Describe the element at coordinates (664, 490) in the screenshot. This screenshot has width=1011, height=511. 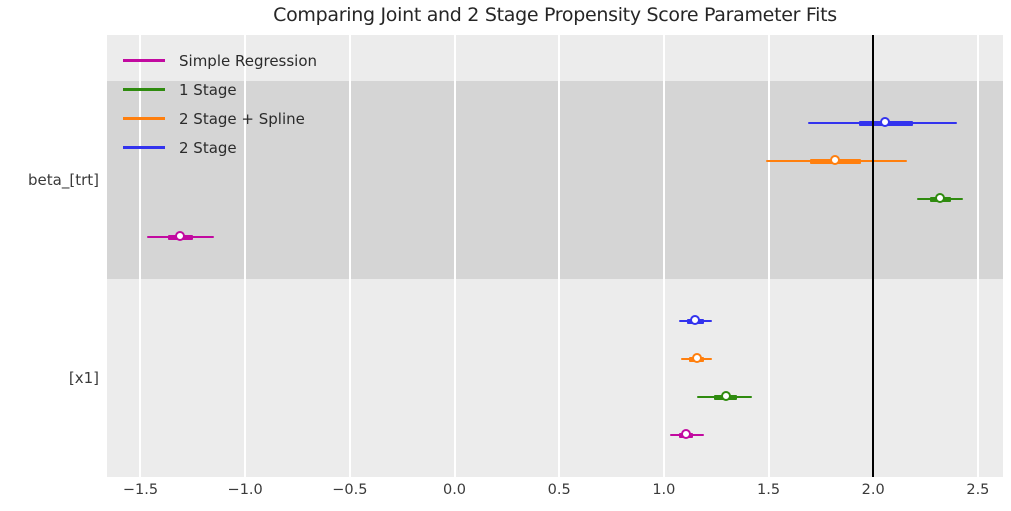
I see `x-tick-label: 1.0` at that location.